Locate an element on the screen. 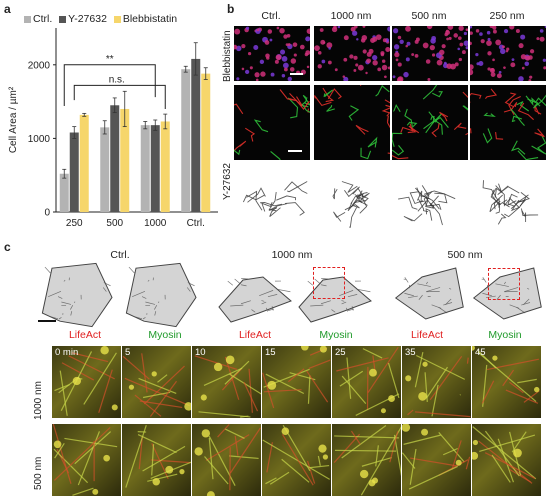 This screenshot has height=504, width=554. zoom-region-box is located at coordinates (329, 283).